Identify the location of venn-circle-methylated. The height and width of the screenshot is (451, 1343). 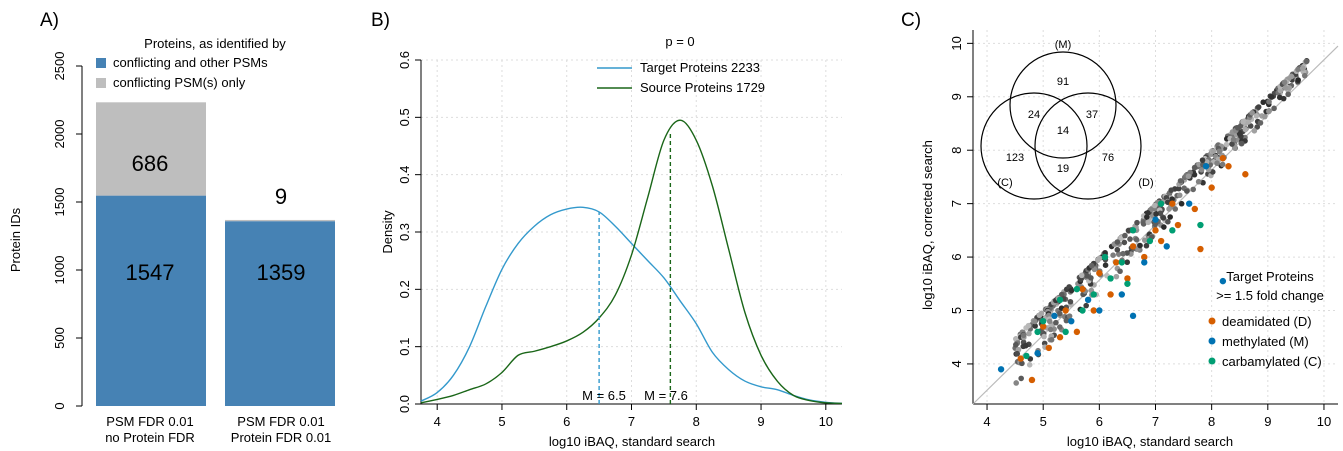
(1063, 105).